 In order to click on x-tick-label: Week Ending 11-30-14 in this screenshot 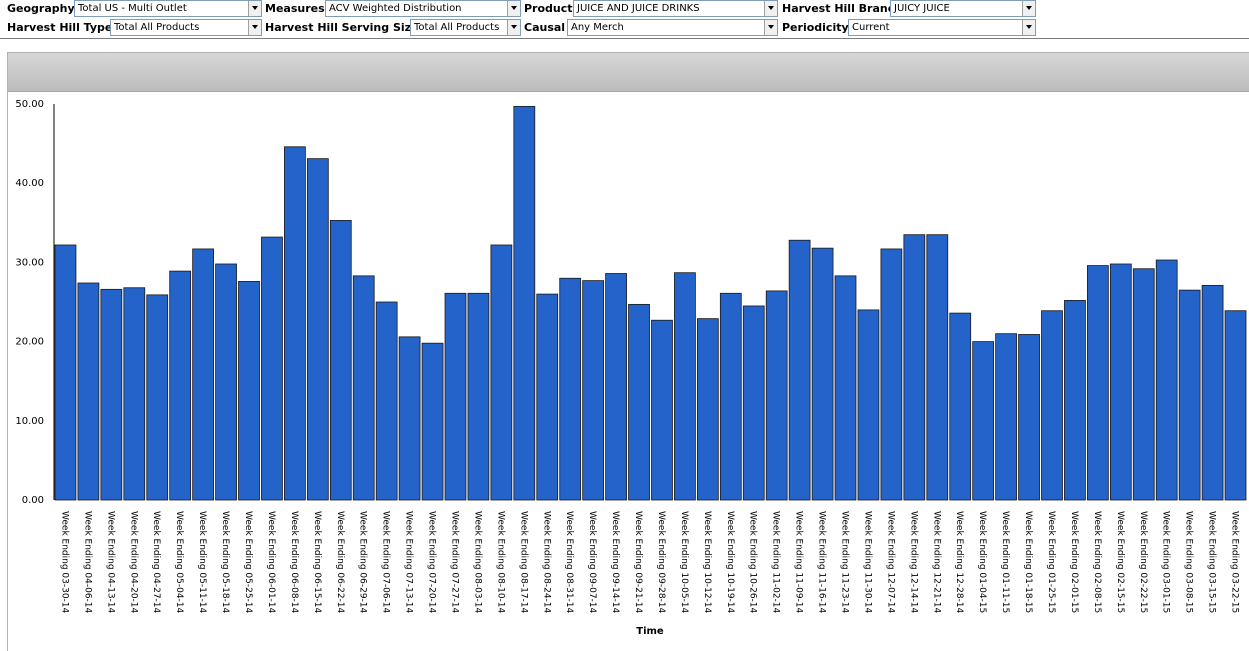, I will do `click(867, 562)`.